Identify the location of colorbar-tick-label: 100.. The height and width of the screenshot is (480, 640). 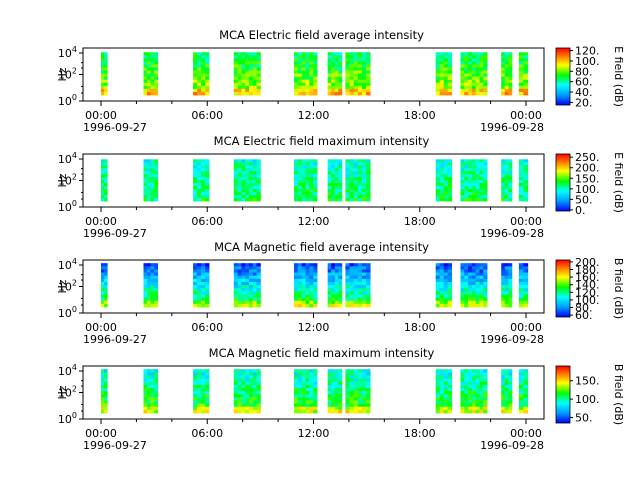
(587, 61).